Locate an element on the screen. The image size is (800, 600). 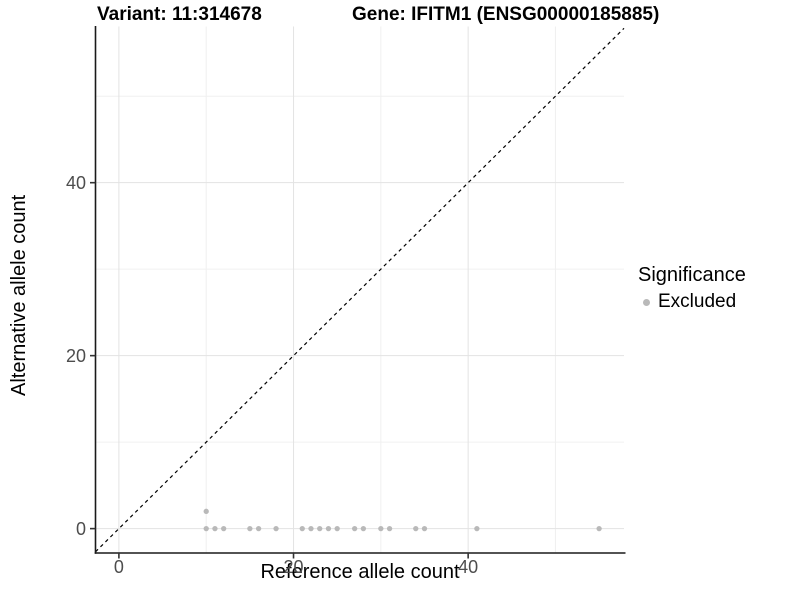
legend-item-label: Excluded is located at coordinates (697, 301).